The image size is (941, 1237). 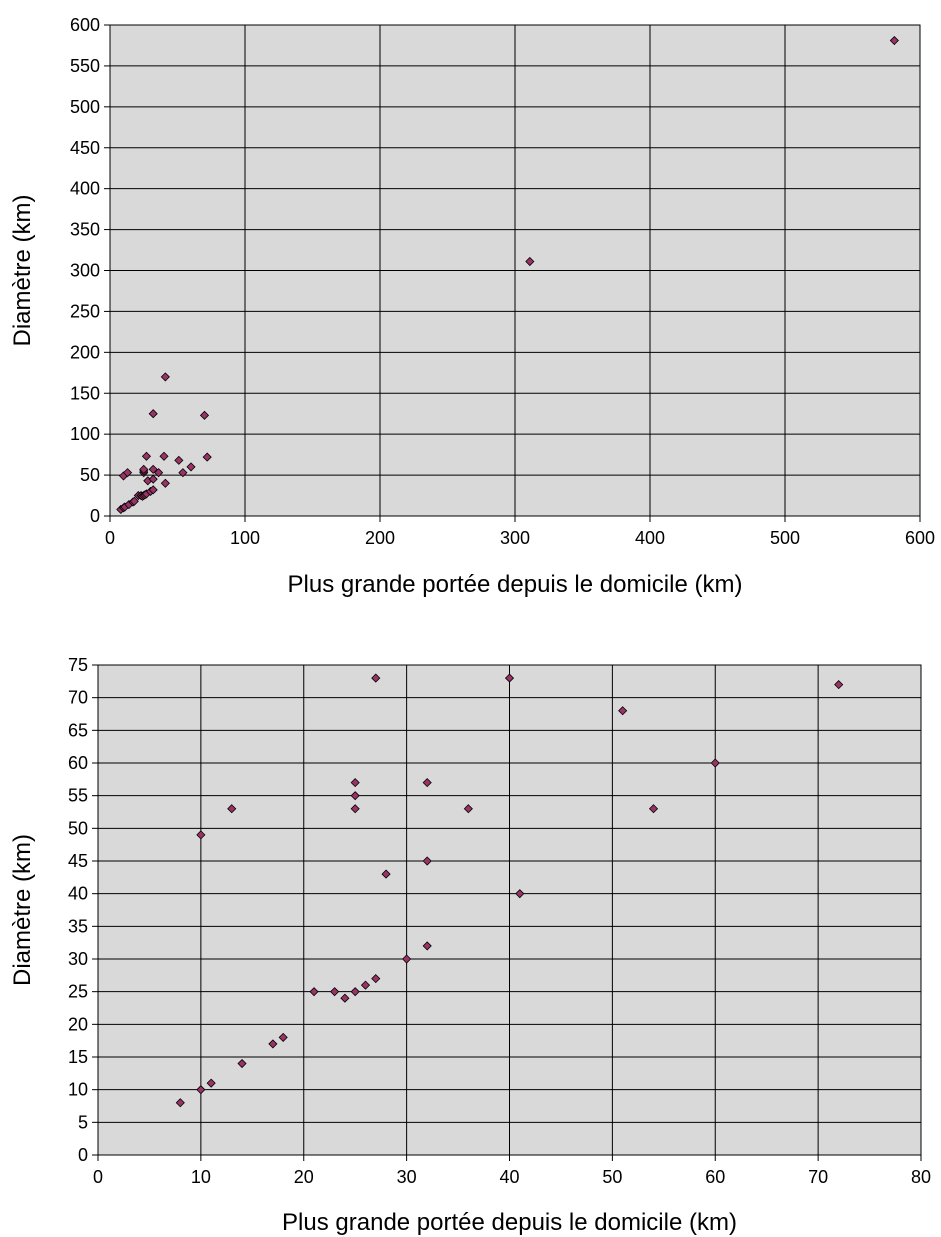 I want to click on x-tick-label: 20, so click(x=304, y=1177).